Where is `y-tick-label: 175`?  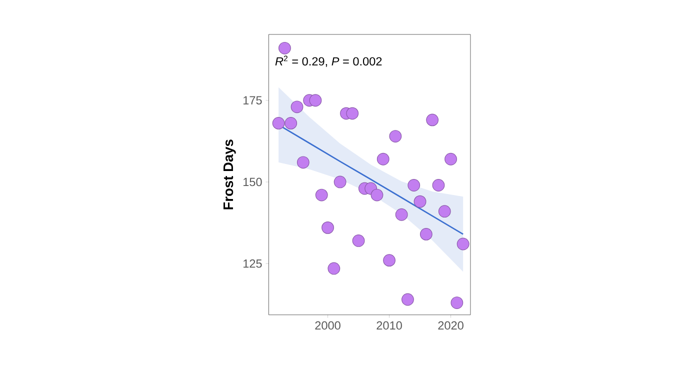 y-tick-label: 175 is located at coordinates (252, 100).